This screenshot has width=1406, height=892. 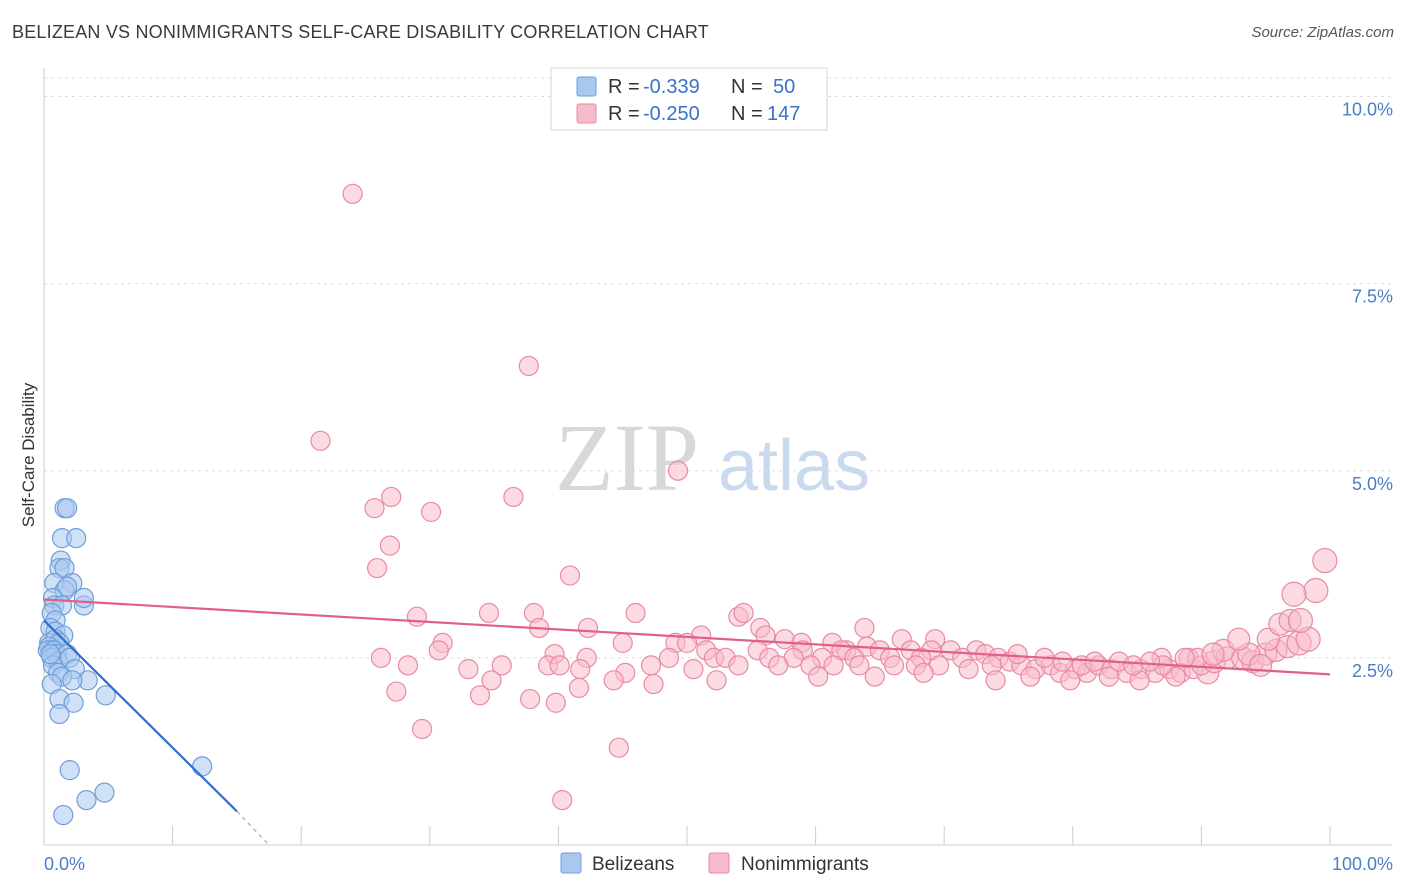 I want to click on legend-n-value-1: 50, so click(x=784, y=87).